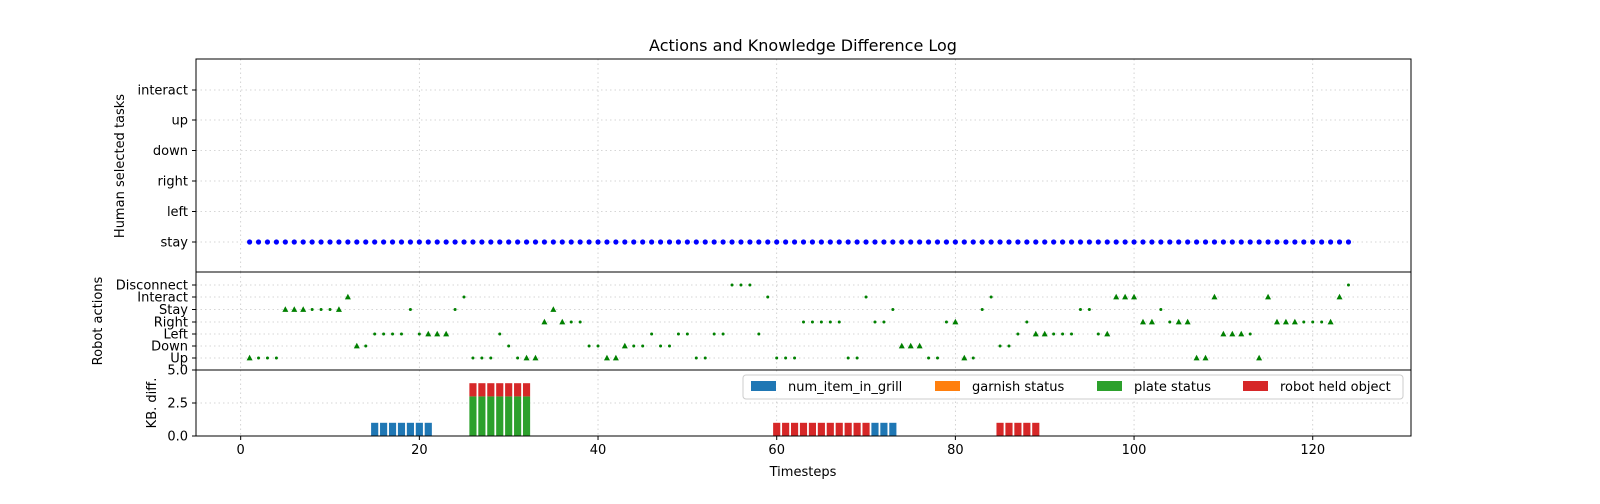 This screenshot has width=1600, height=504. What do you see at coordinates (1335, 387) in the screenshot?
I see `legend-label-robot-held-object: robot held object` at bounding box center [1335, 387].